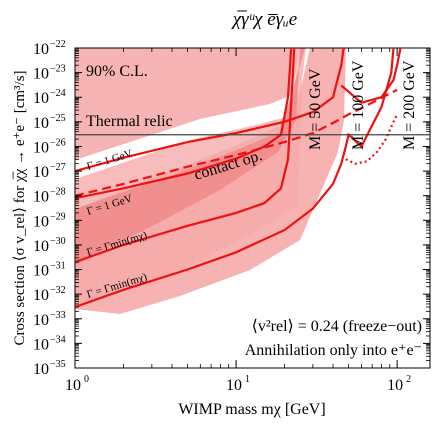 The width and height of the screenshot is (436, 424). What do you see at coordinates (58, 167) in the screenshot?
I see `y-tick-exponent: −27` at bounding box center [58, 167].